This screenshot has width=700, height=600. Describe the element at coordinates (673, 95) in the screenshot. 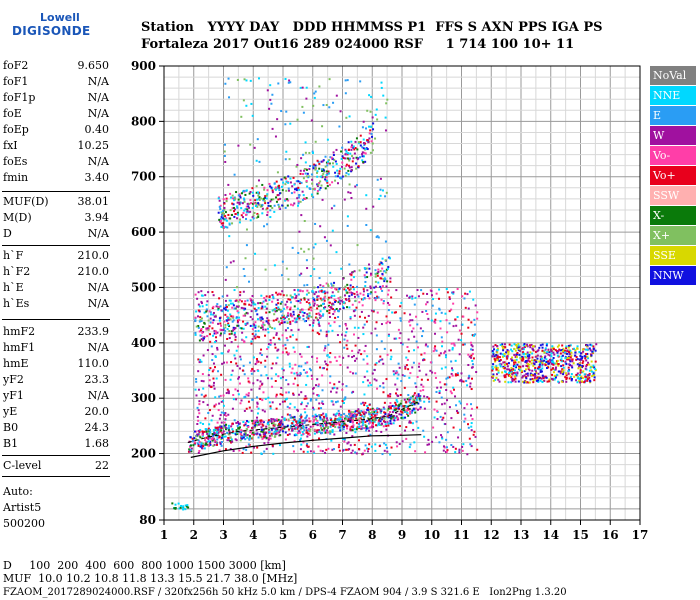

I see `legend-item-nne: NNE` at that location.